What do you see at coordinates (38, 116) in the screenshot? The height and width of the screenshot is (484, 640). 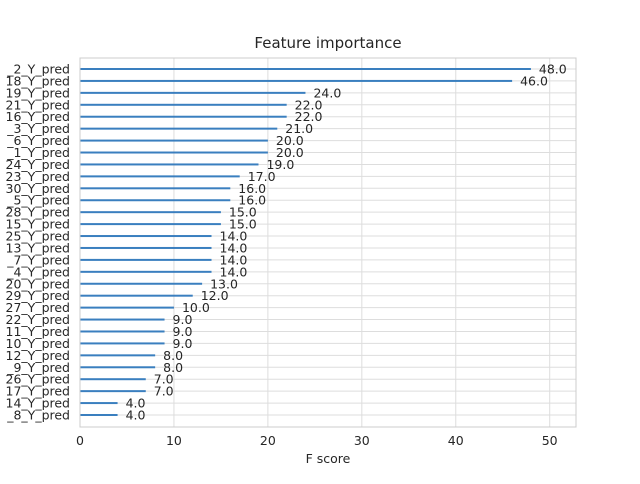 I see `y-tick-label: 16_Y_pred` at bounding box center [38, 116].